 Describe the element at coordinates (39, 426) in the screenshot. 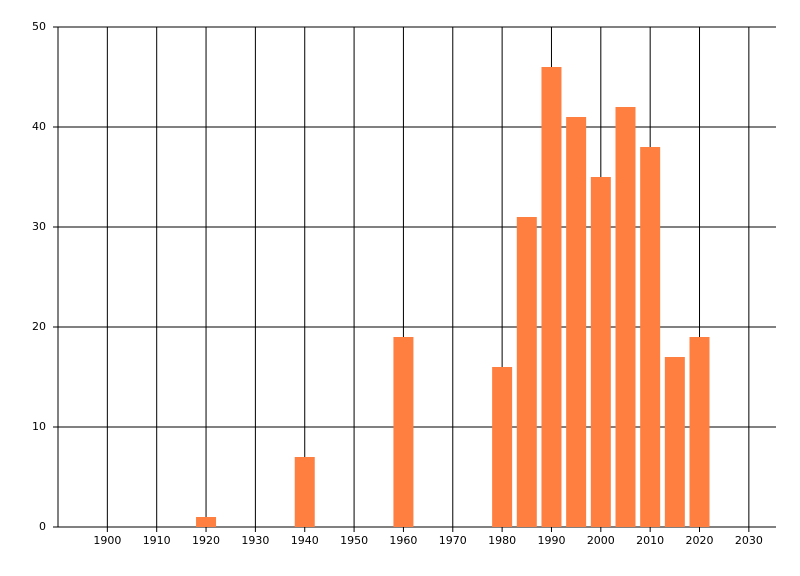

I see `y-tick-label: 10` at that location.